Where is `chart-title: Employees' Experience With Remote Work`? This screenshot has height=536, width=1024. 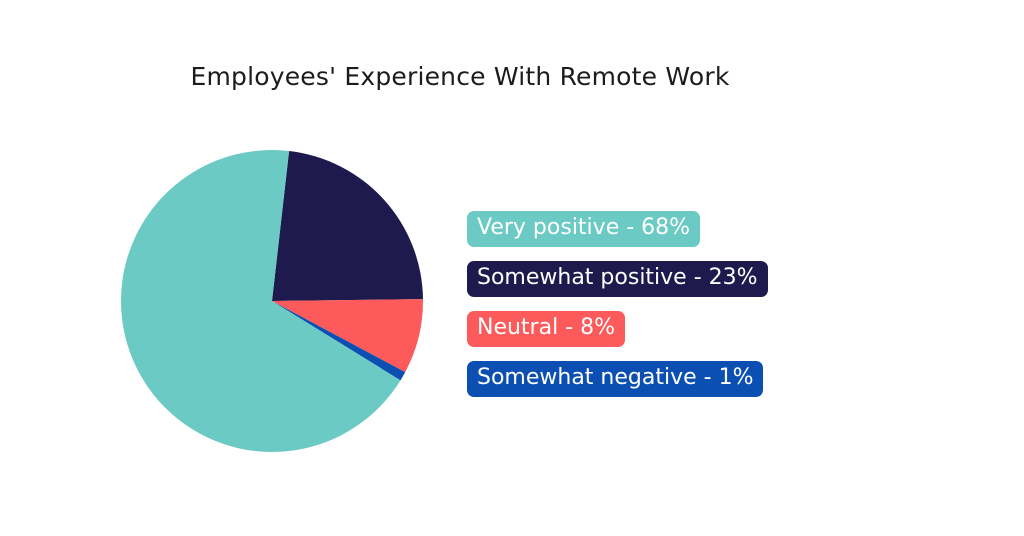
chart-title: Employees' Experience With Remote Work is located at coordinates (460, 76).